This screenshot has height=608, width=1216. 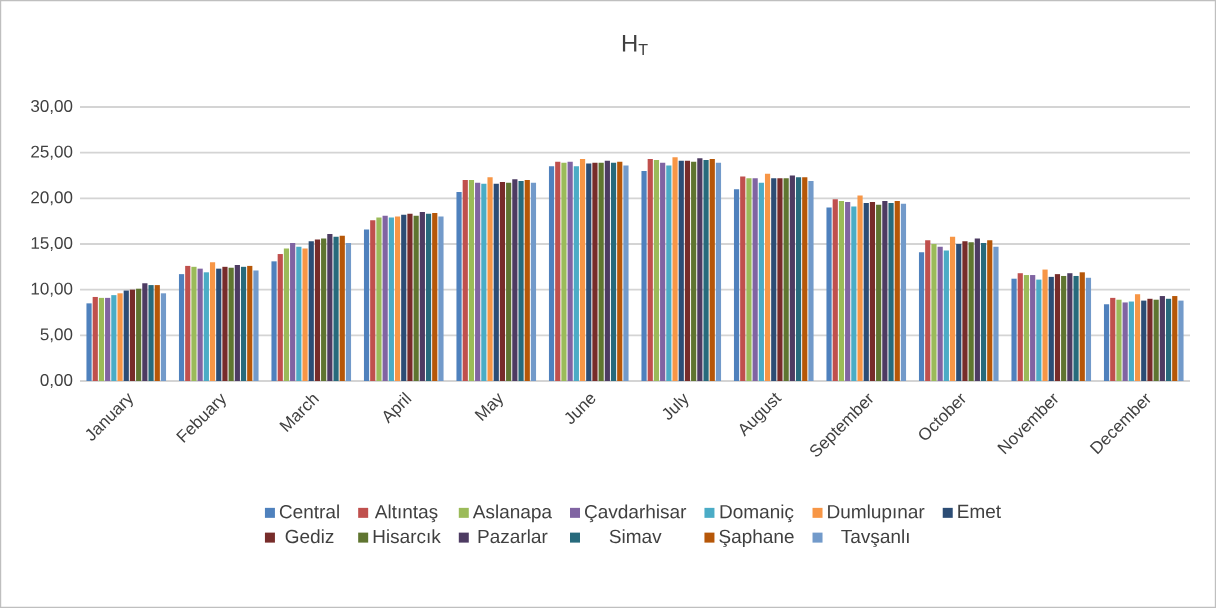 What do you see at coordinates (407, 536) in the screenshot?
I see `legend-label: Hisarcık` at bounding box center [407, 536].